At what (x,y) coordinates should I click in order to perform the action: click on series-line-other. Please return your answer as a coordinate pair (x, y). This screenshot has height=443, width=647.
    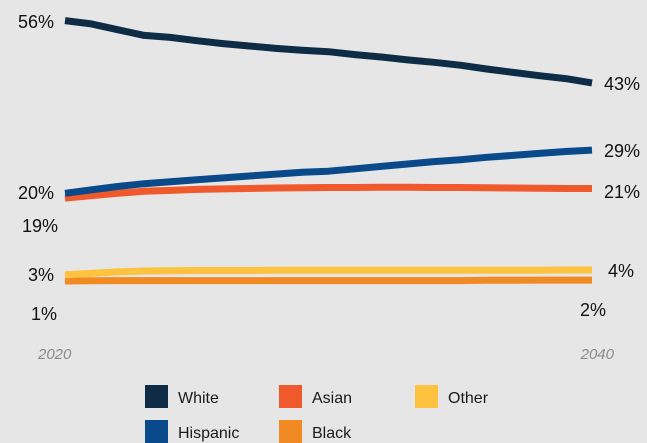
    Looking at the image, I should click on (328, 272).